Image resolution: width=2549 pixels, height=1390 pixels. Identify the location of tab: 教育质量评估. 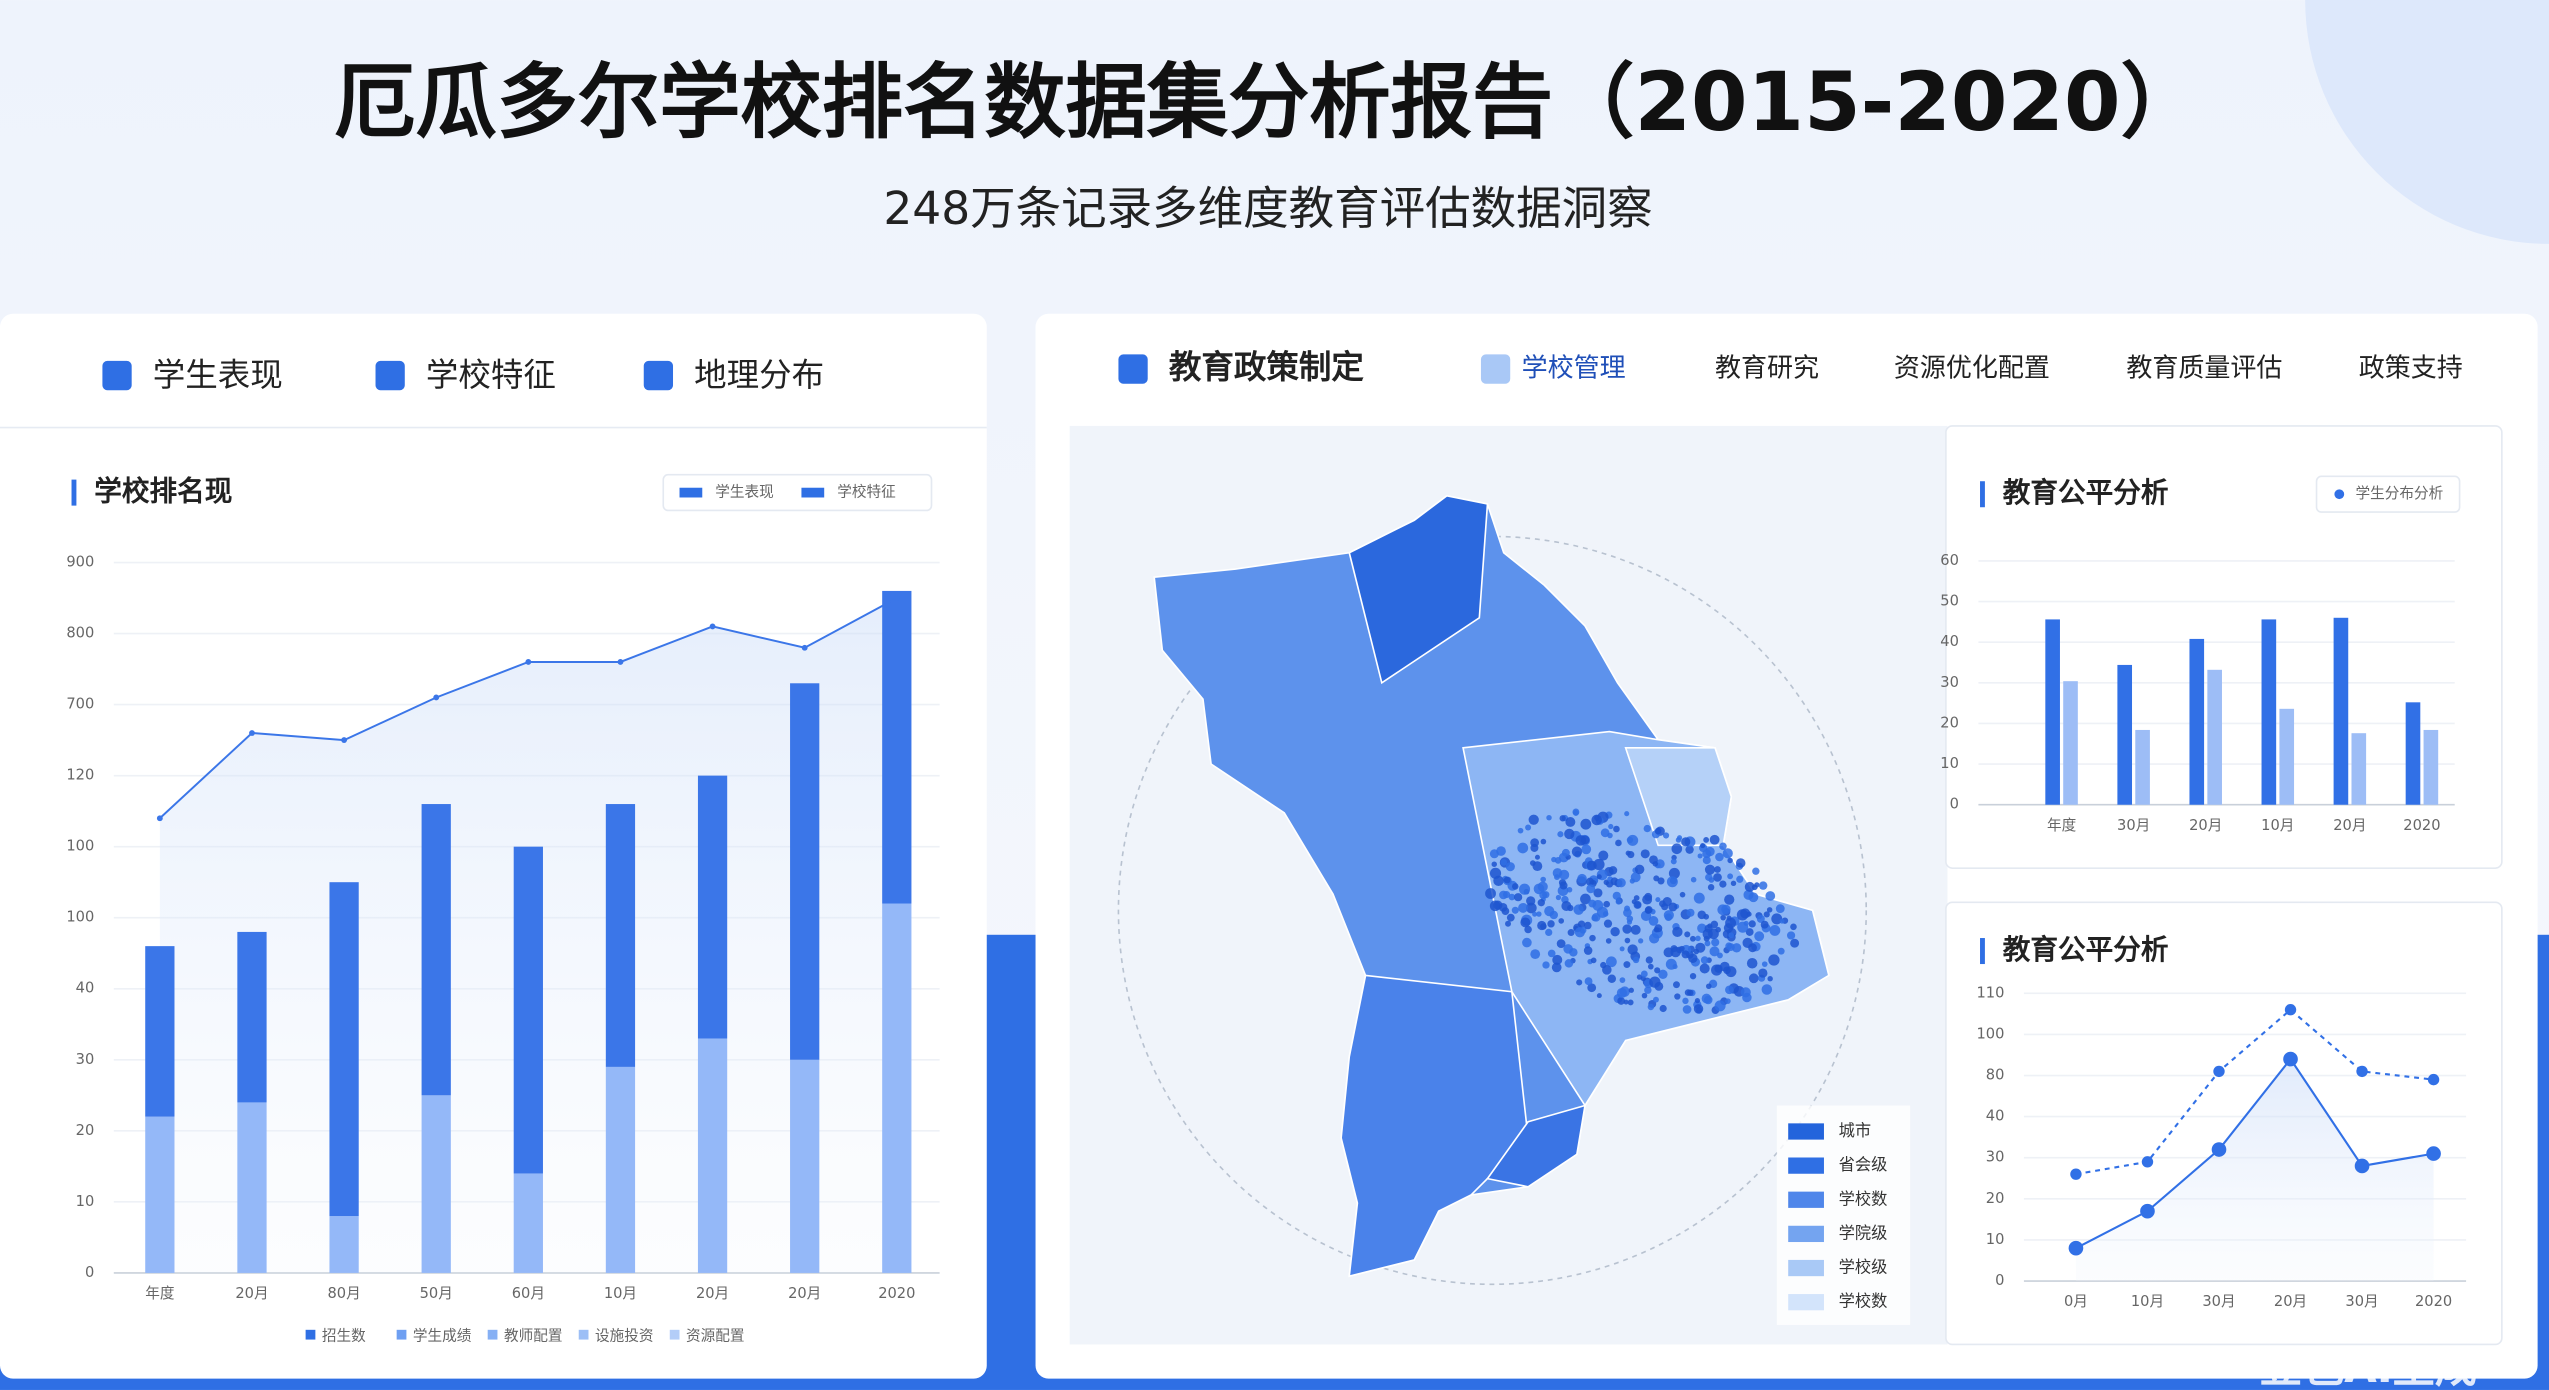
(2204, 369).